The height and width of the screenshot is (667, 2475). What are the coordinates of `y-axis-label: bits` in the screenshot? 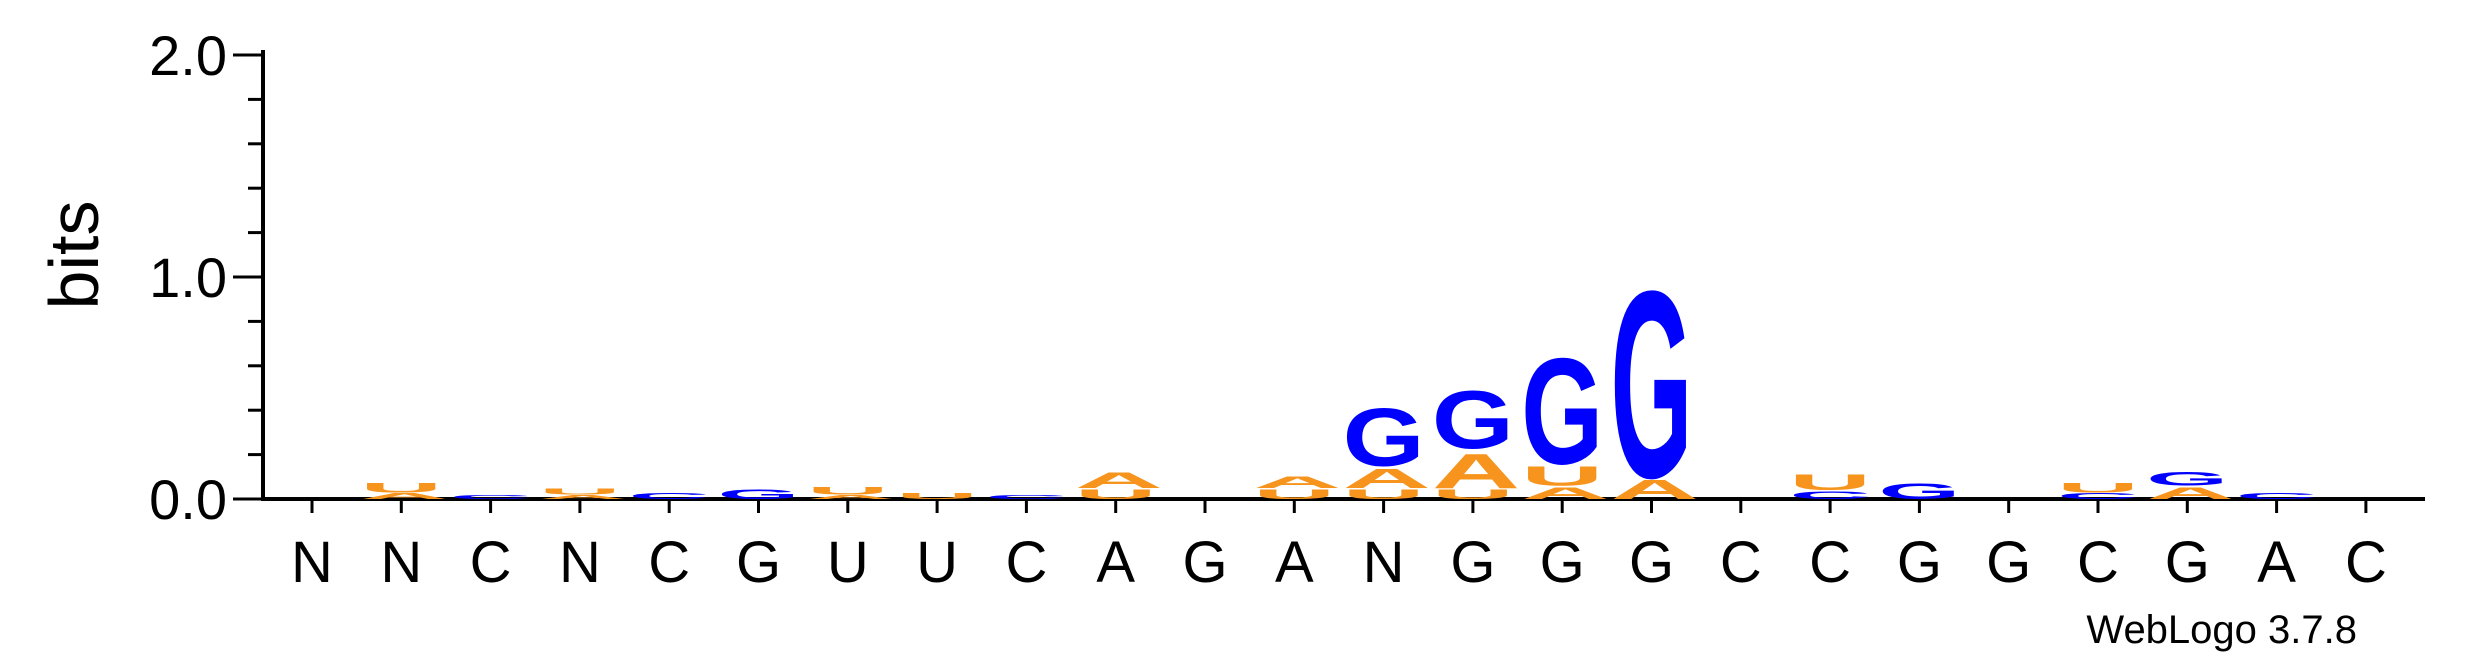 It's located at (74, 255).